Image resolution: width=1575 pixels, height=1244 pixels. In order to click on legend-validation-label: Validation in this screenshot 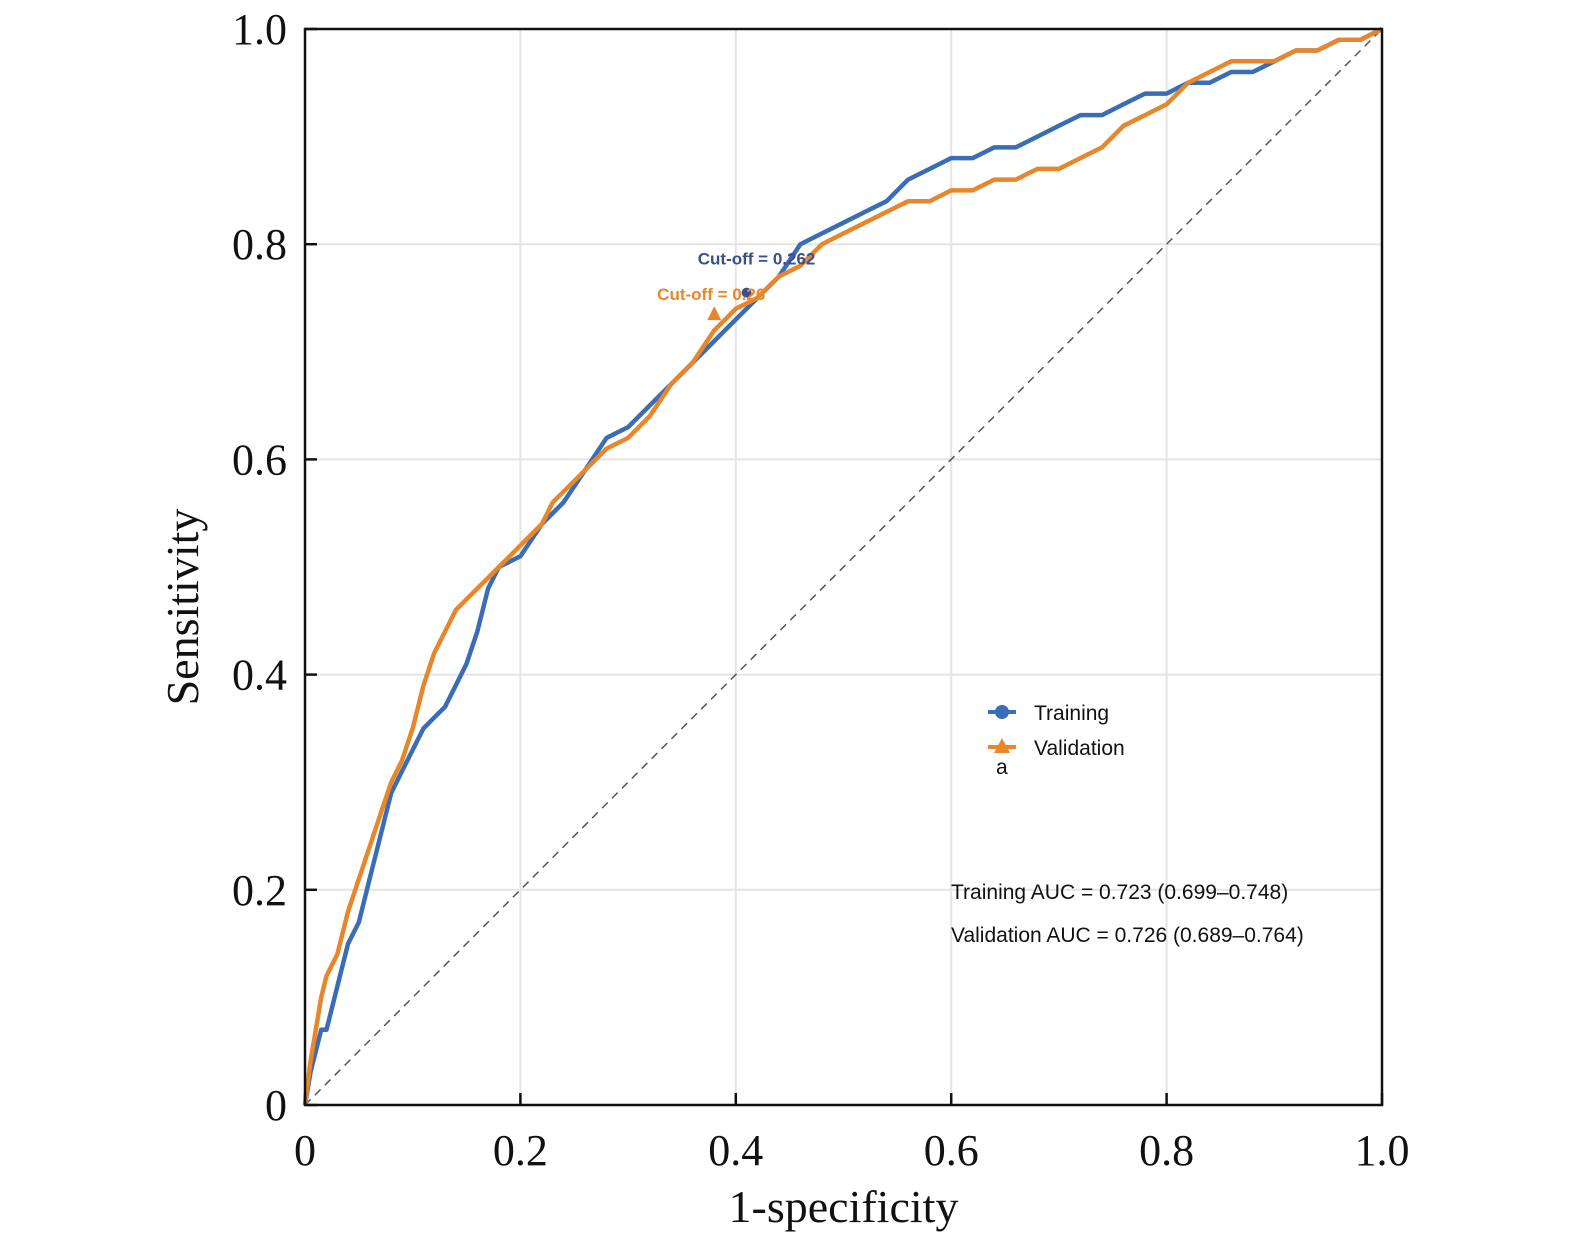, I will do `click(1079, 748)`.